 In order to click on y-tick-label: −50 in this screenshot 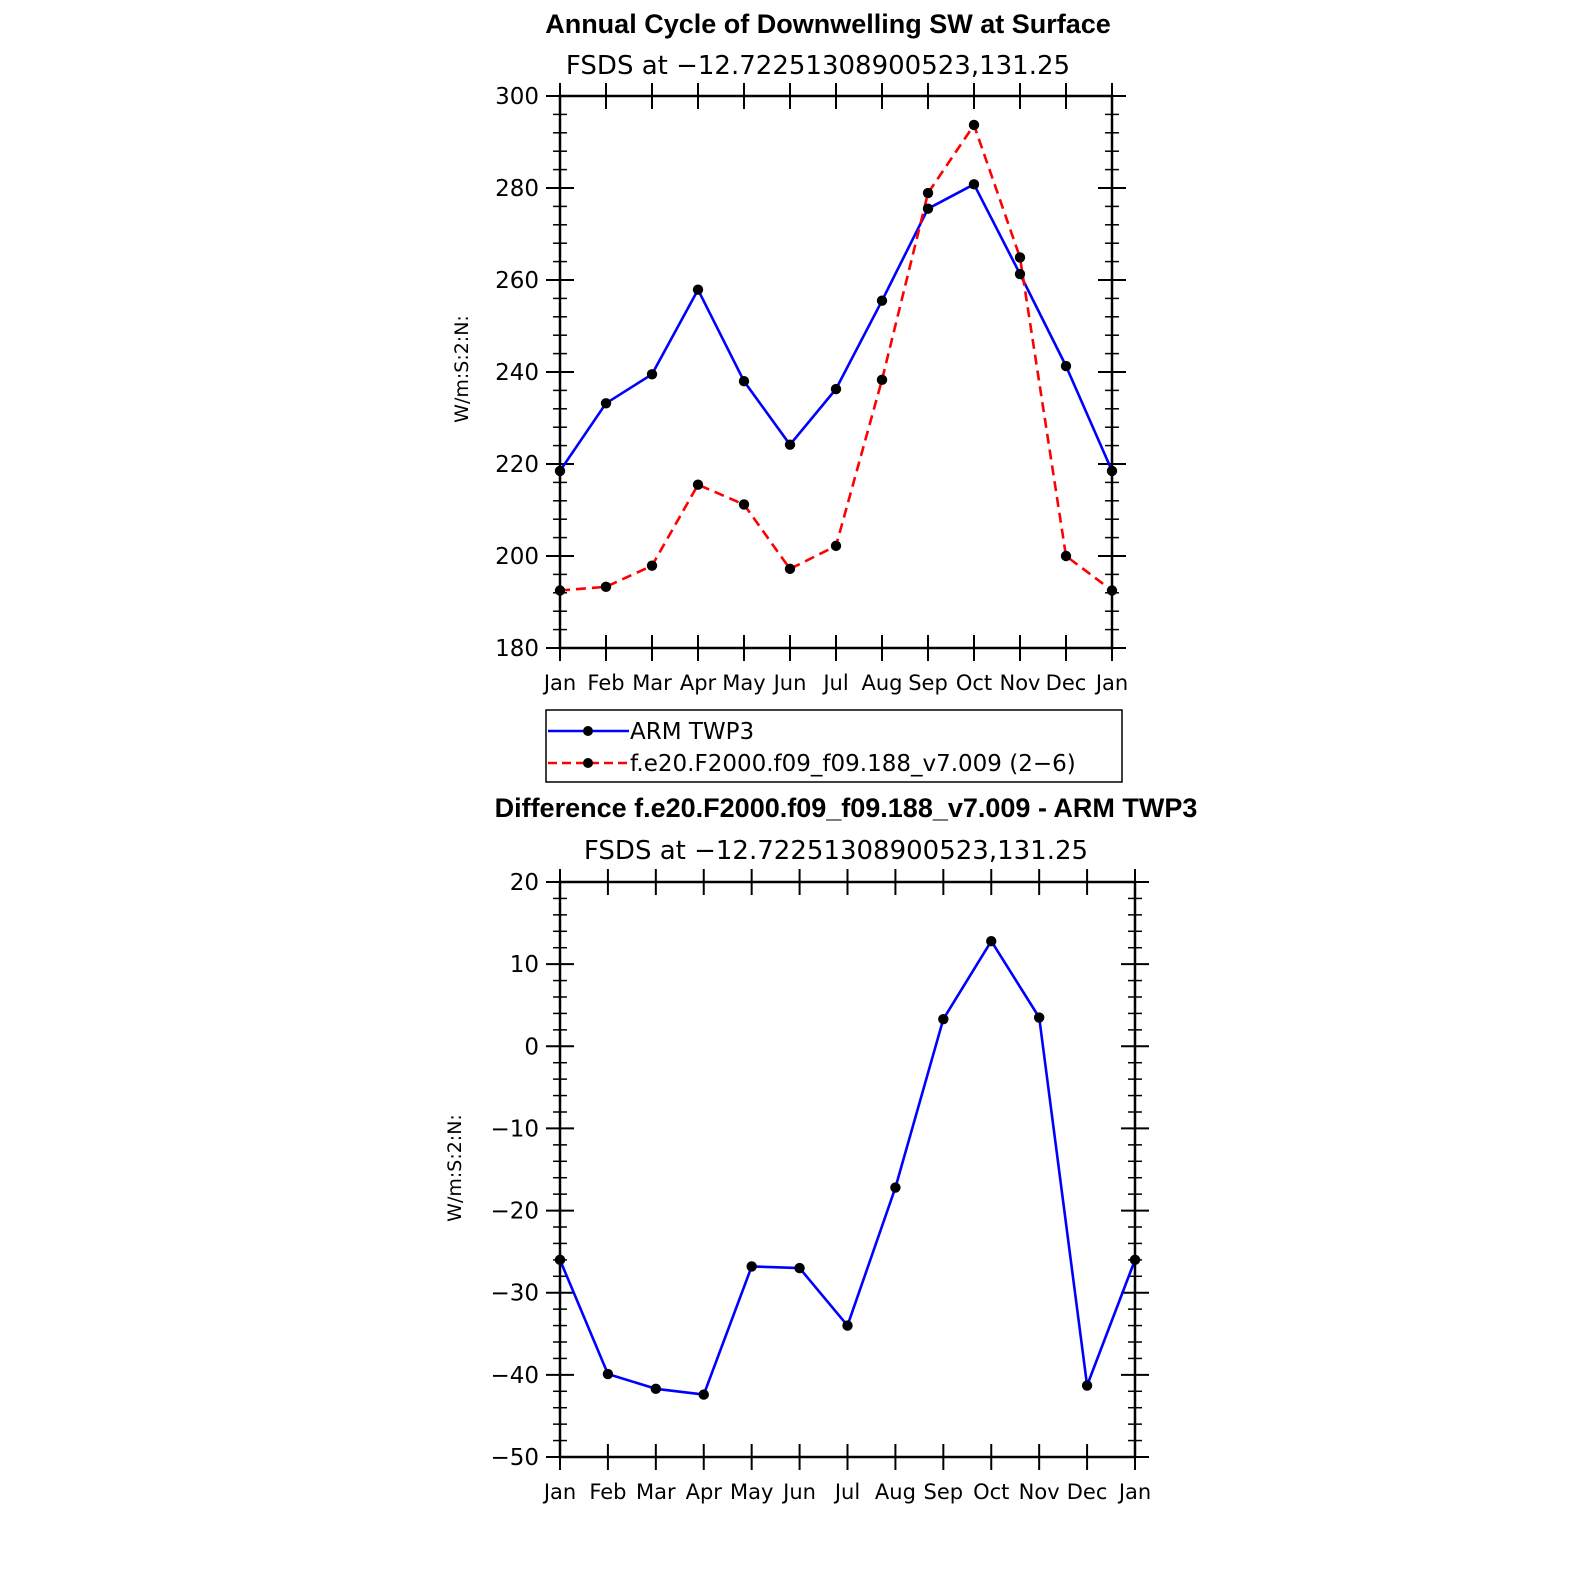, I will do `click(514, 1458)`.